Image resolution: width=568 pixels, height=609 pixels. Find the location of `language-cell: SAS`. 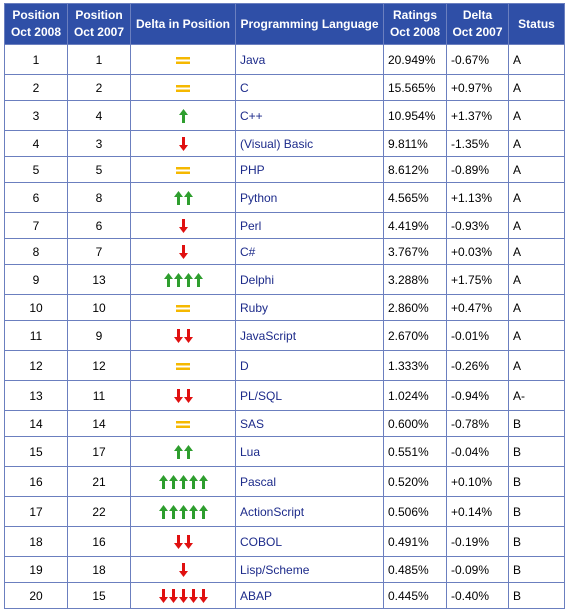

language-cell: SAS is located at coordinates (309, 423).